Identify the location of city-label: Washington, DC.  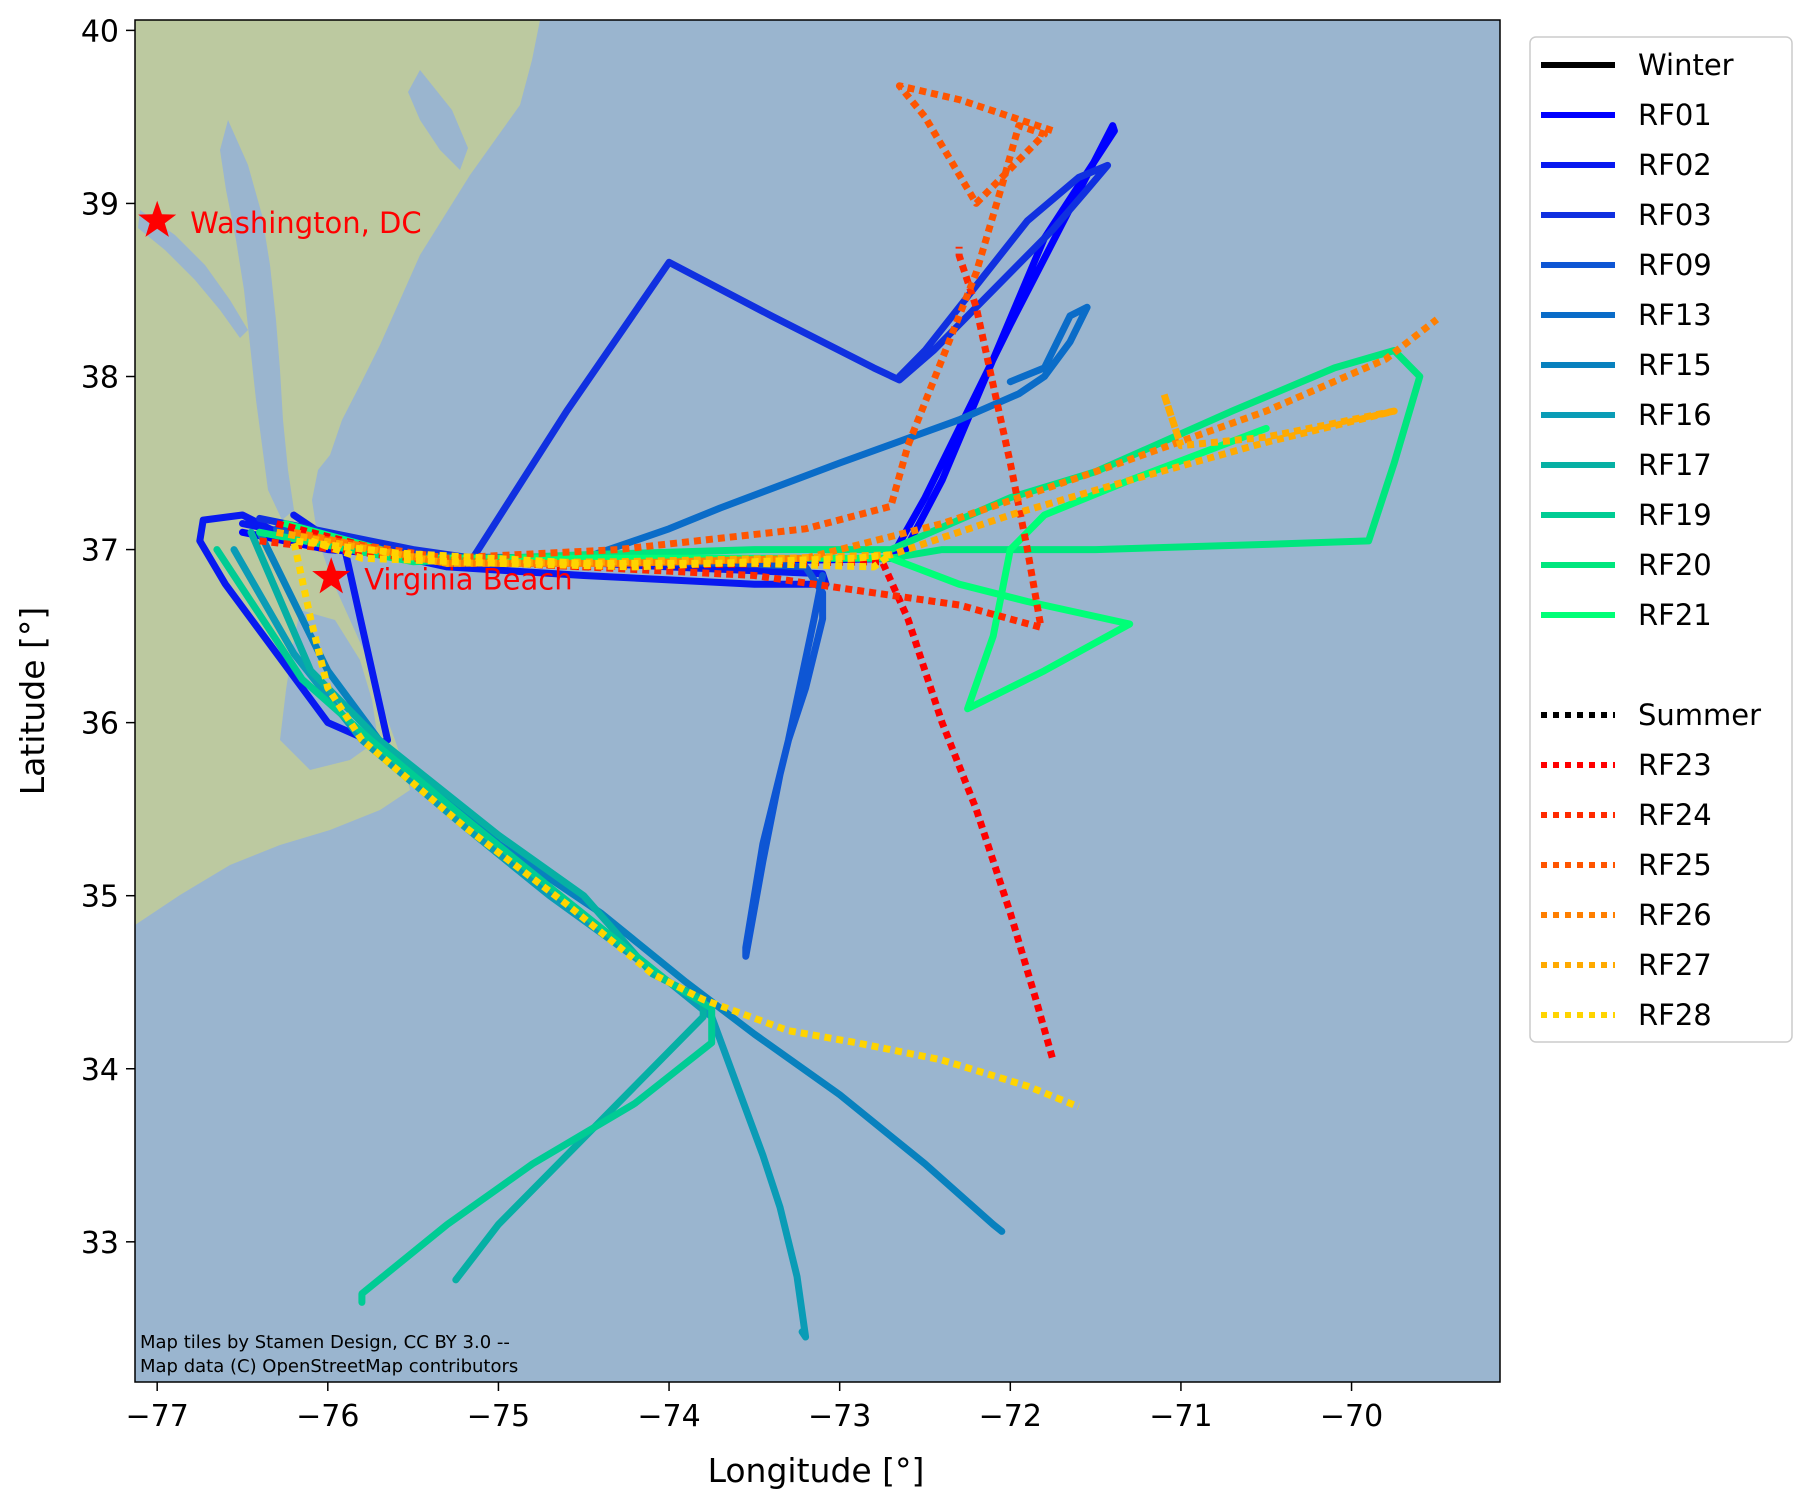
(305, 223).